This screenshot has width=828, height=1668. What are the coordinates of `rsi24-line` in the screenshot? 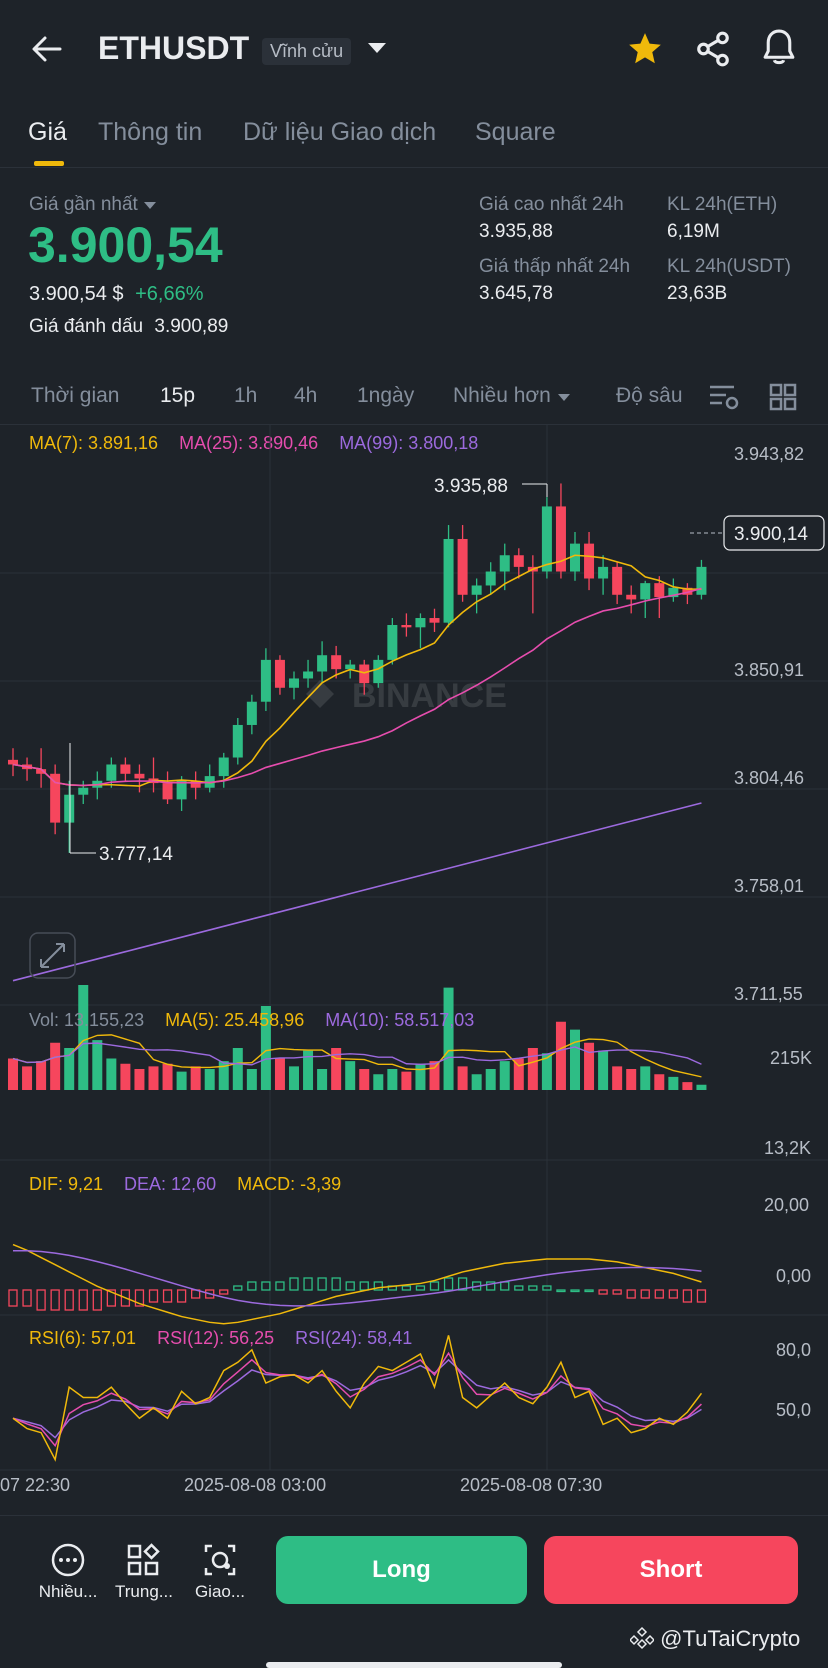 It's located at (357, 1398).